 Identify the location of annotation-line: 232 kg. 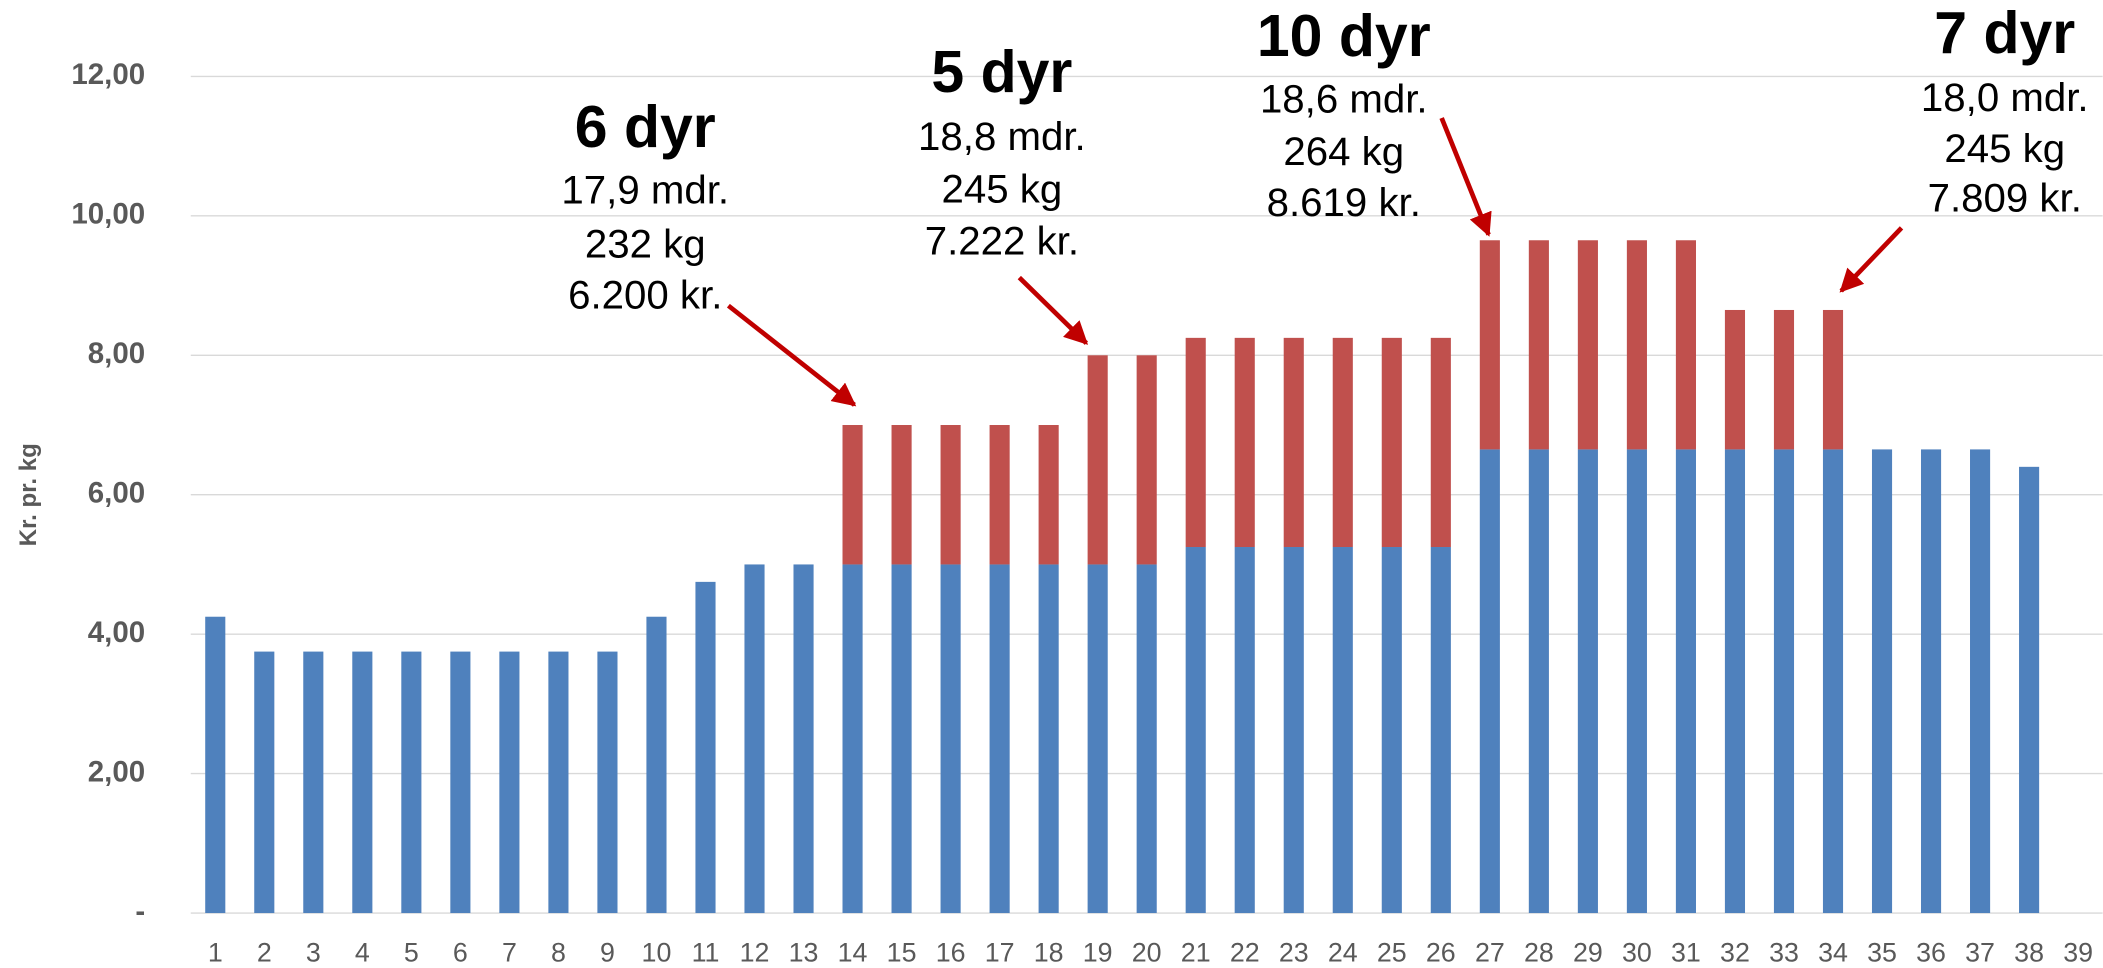
(645, 243).